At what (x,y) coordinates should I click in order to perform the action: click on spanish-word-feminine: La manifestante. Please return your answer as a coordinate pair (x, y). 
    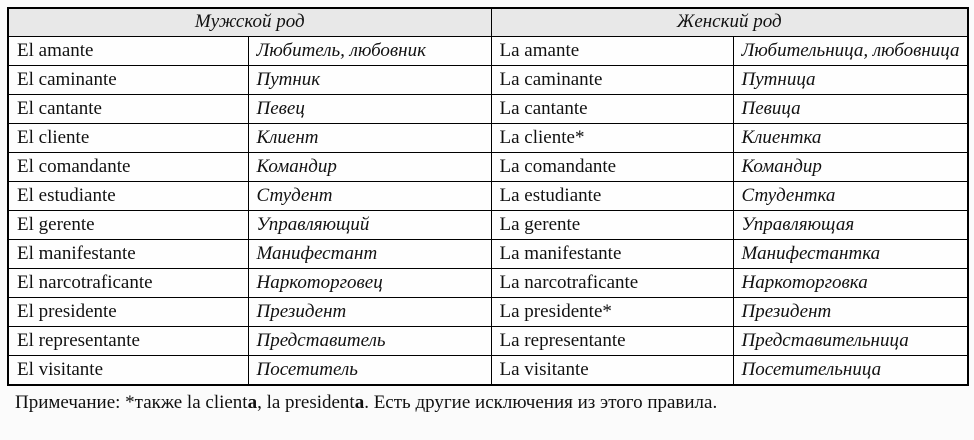
    Looking at the image, I should click on (612, 253).